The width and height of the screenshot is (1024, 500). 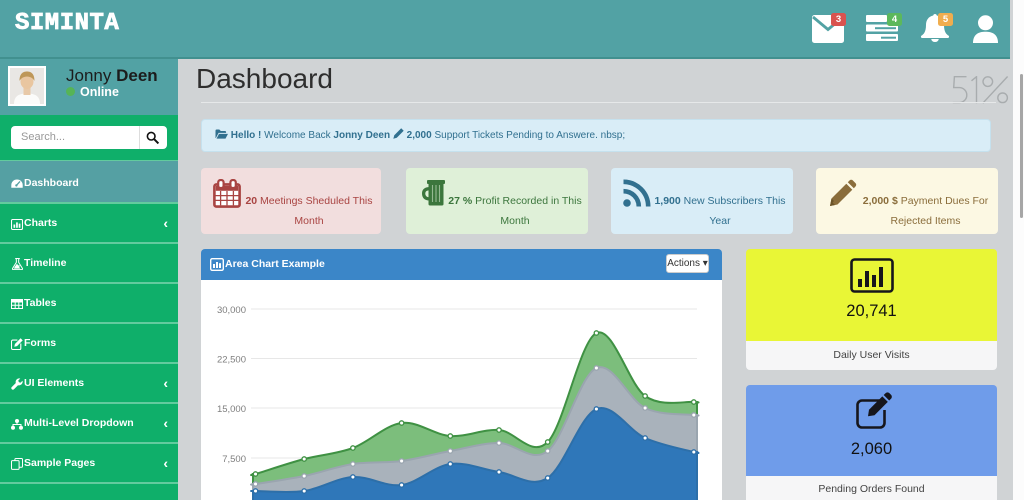 I want to click on svg-text: 15,000, so click(x=231, y=409).